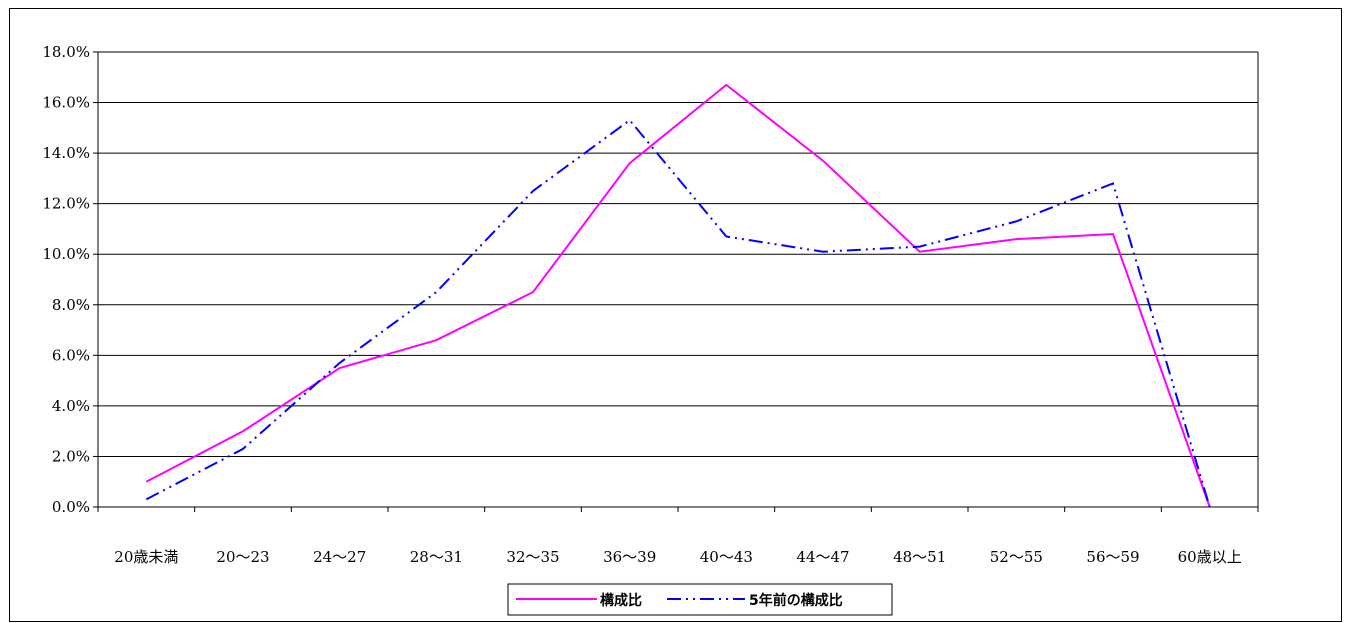  What do you see at coordinates (66, 153) in the screenshot?
I see `y-tick-label: 14.0%` at bounding box center [66, 153].